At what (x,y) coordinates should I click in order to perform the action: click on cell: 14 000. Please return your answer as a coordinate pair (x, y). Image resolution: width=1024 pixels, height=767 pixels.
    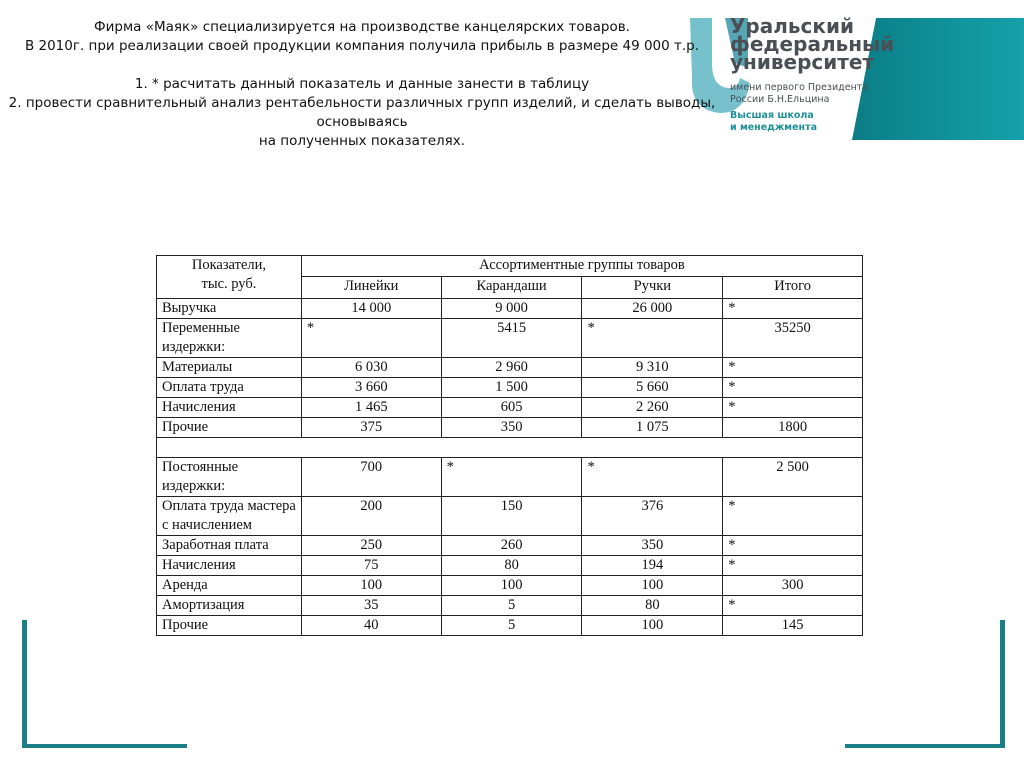
    Looking at the image, I should click on (371, 308).